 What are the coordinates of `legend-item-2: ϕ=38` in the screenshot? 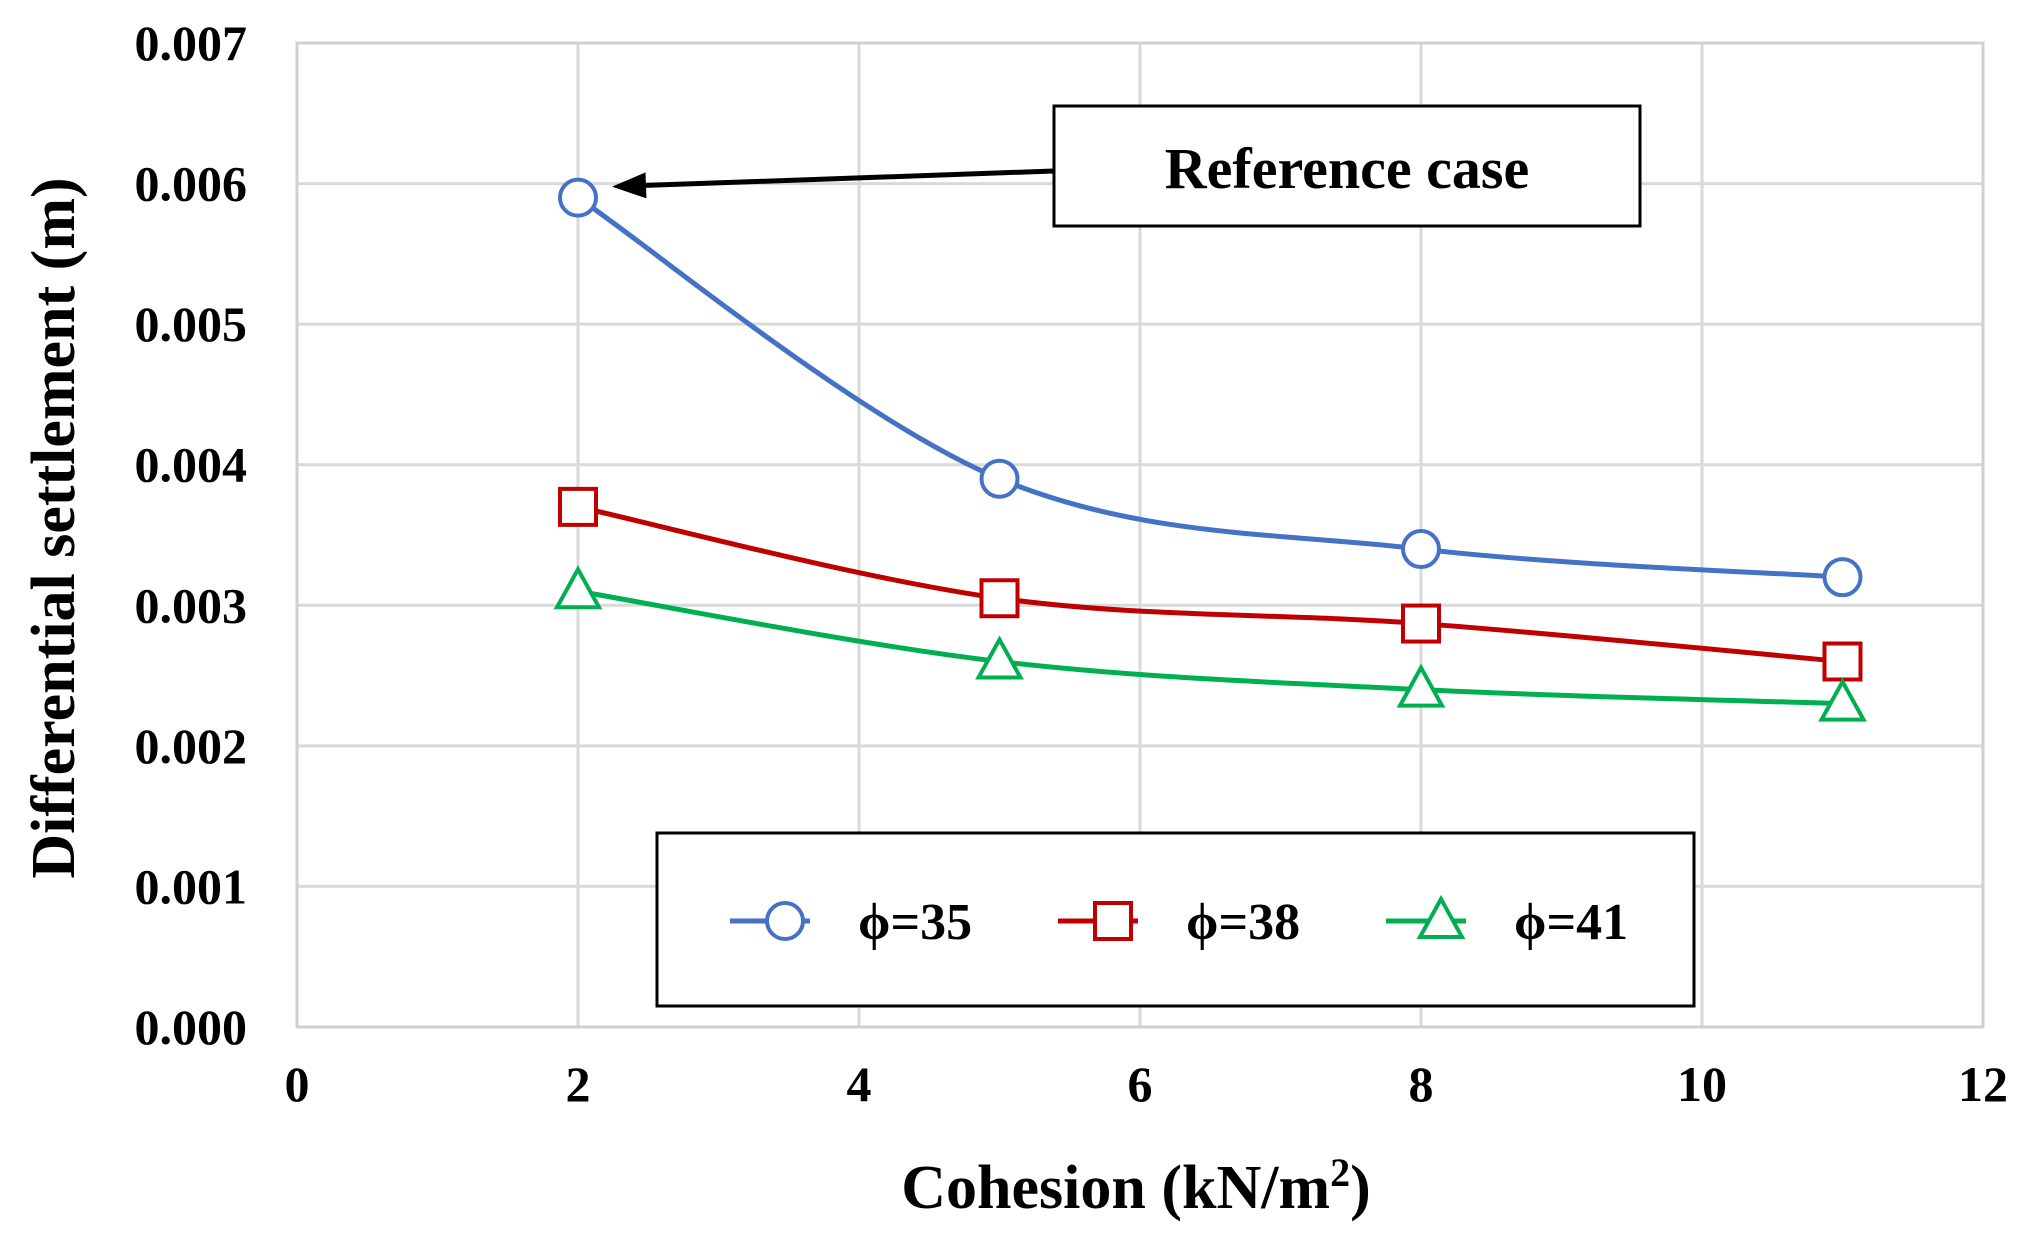 It's located at (1179, 922).